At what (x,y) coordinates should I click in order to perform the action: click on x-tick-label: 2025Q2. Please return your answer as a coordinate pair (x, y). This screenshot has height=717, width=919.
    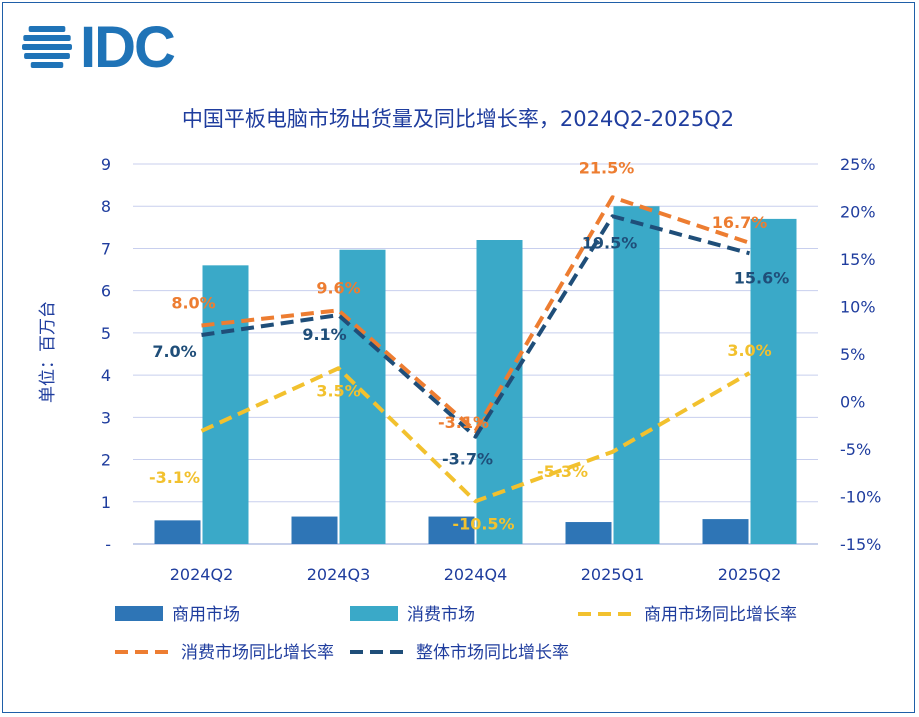
    Looking at the image, I should click on (750, 574).